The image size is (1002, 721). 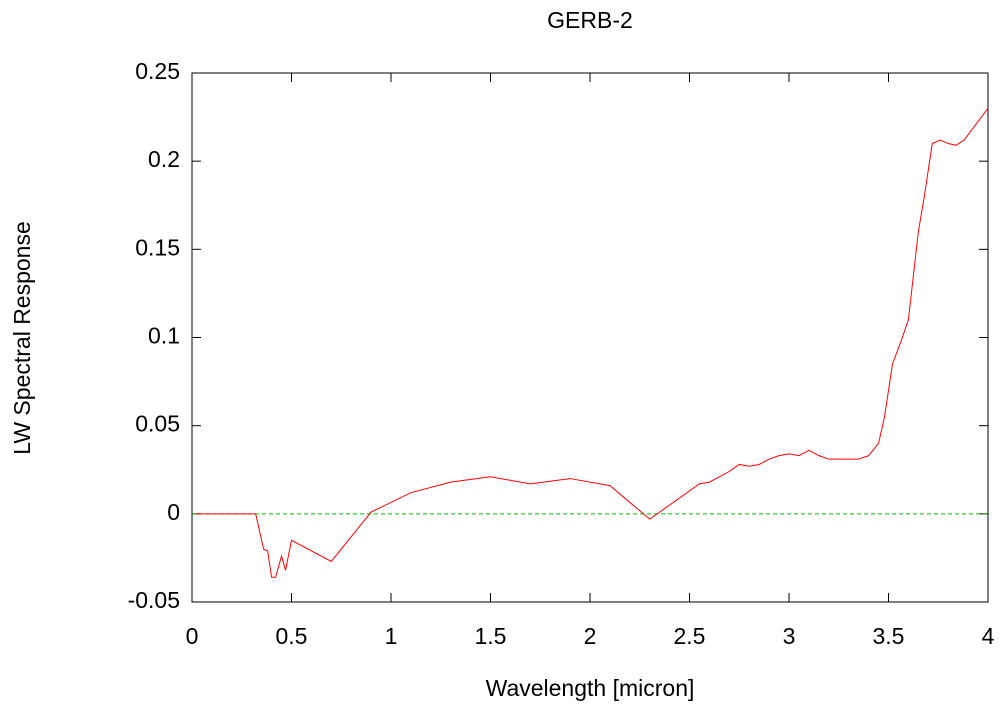 I want to click on y-tick-label: 0.2, so click(x=164, y=159).